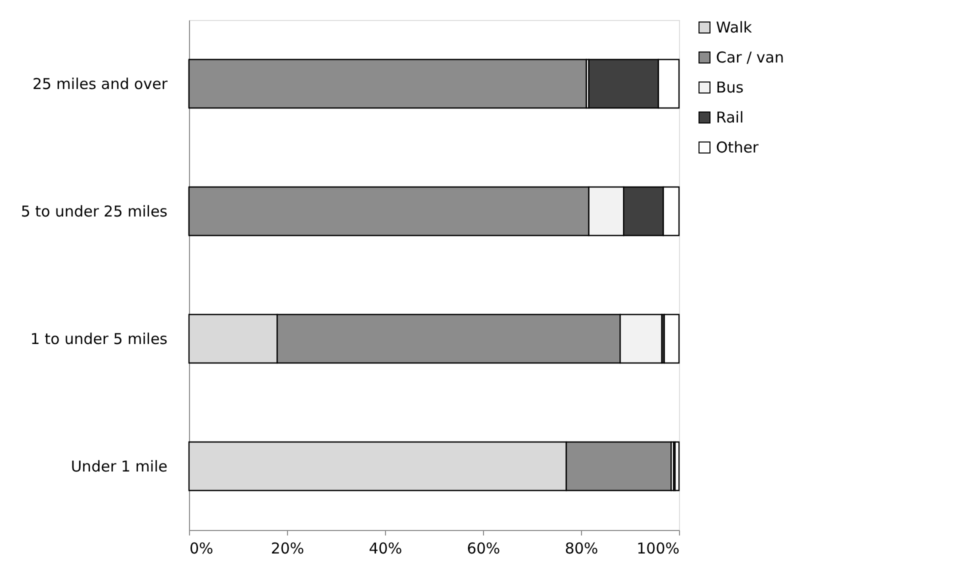 The image size is (960, 578). Describe the element at coordinates (94, 211) in the screenshot. I see `y-tick-label: 5 to under 25 miles` at that location.